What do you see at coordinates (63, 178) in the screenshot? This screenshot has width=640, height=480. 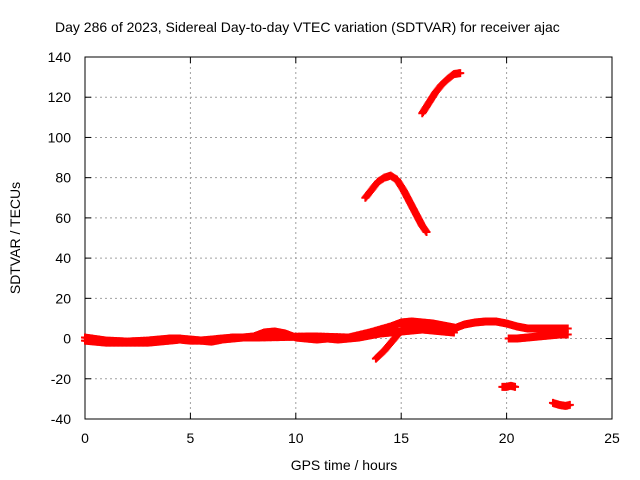 I see `y-tick-label: 80` at bounding box center [63, 178].